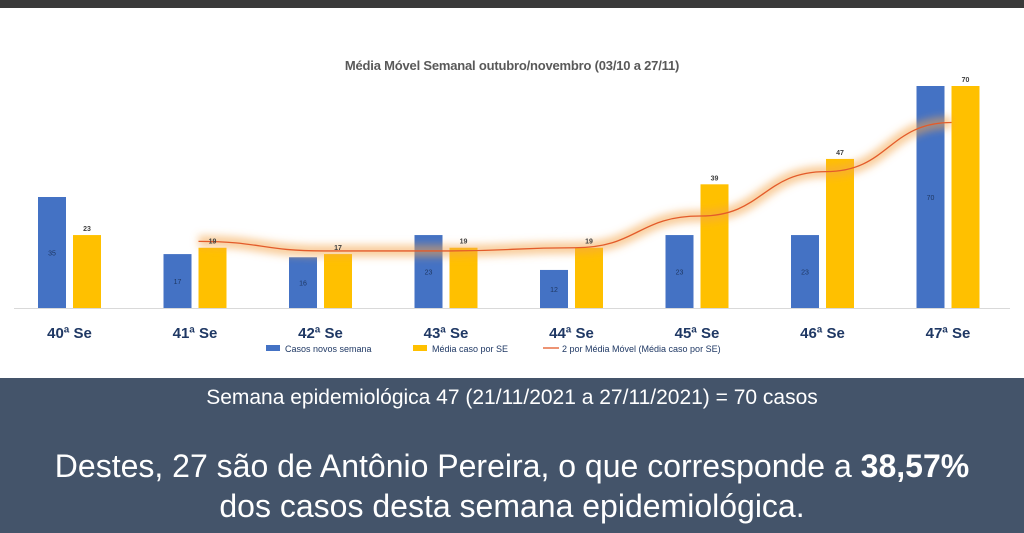 The height and width of the screenshot is (533, 1024). What do you see at coordinates (931, 198) in the screenshot?
I see `data-label-casos-novos: 70` at bounding box center [931, 198].